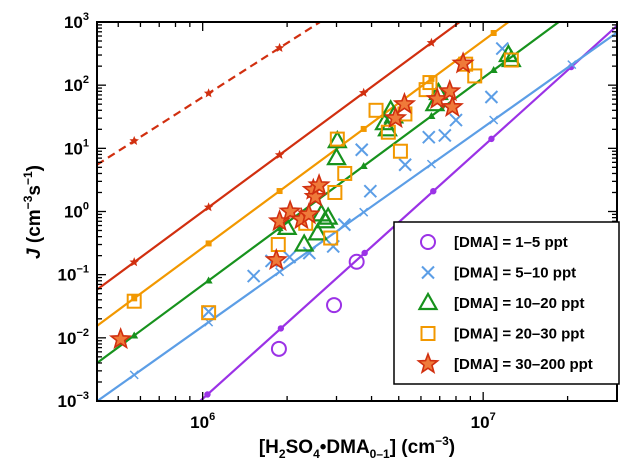 The height and width of the screenshot is (464, 642). I want to click on legend-entry: [DMA] = 10–20 ppt, so click(500, 301).